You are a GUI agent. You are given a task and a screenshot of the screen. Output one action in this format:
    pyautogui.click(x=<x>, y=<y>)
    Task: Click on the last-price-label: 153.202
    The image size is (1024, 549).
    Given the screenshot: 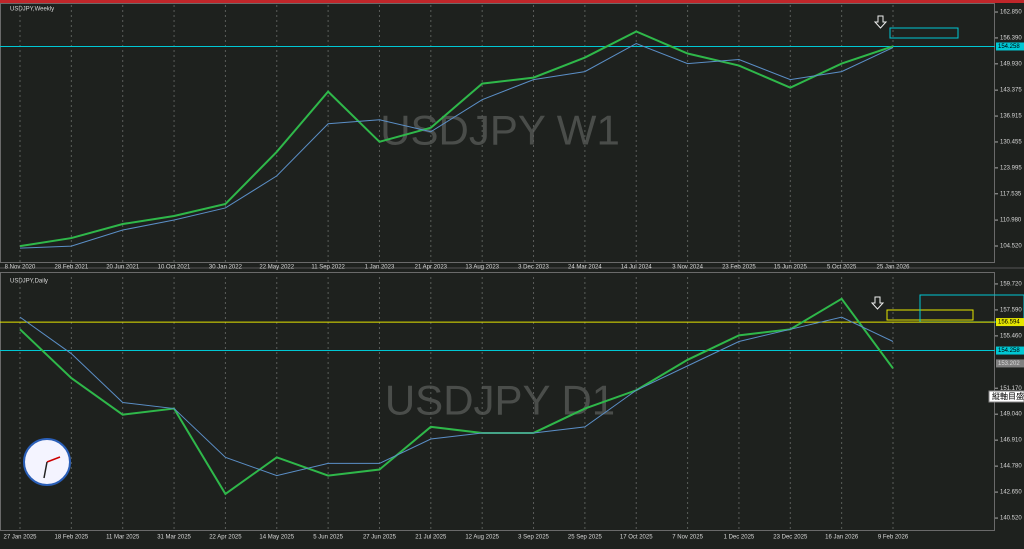 What is the action you would take?
    pyautogui.click(x=1009, y=364)
    